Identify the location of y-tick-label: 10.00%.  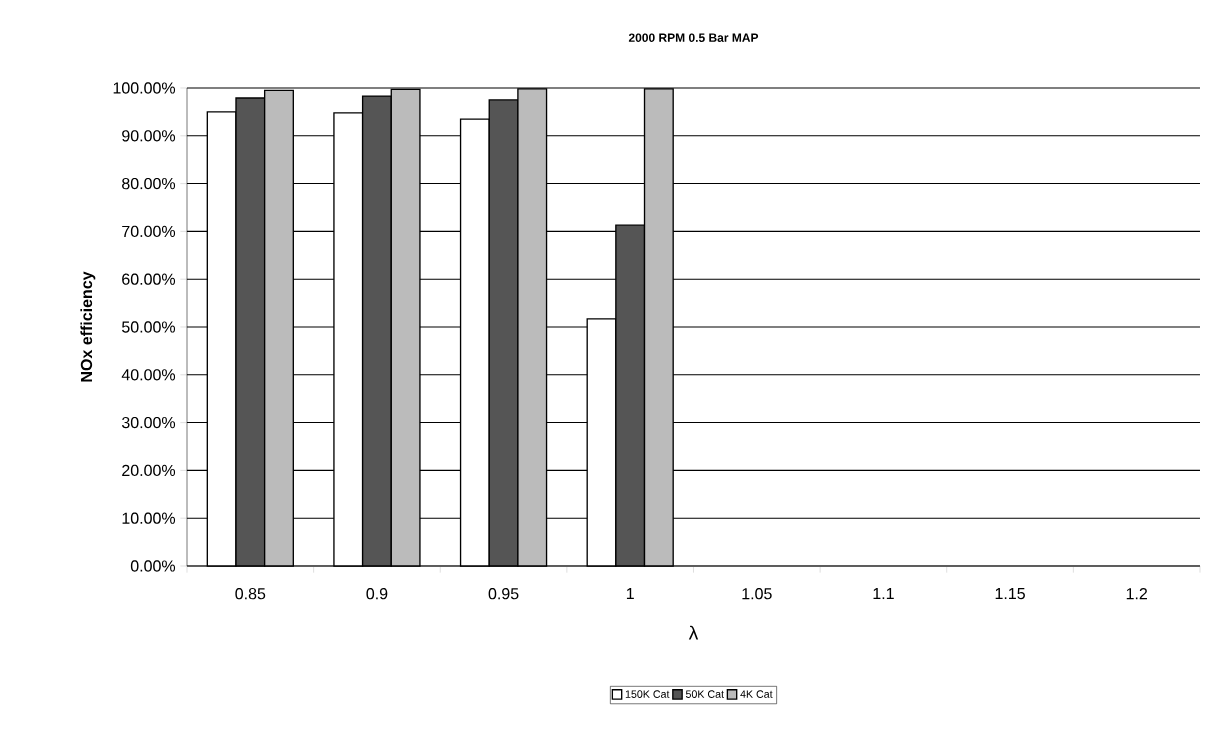
(149, 518).